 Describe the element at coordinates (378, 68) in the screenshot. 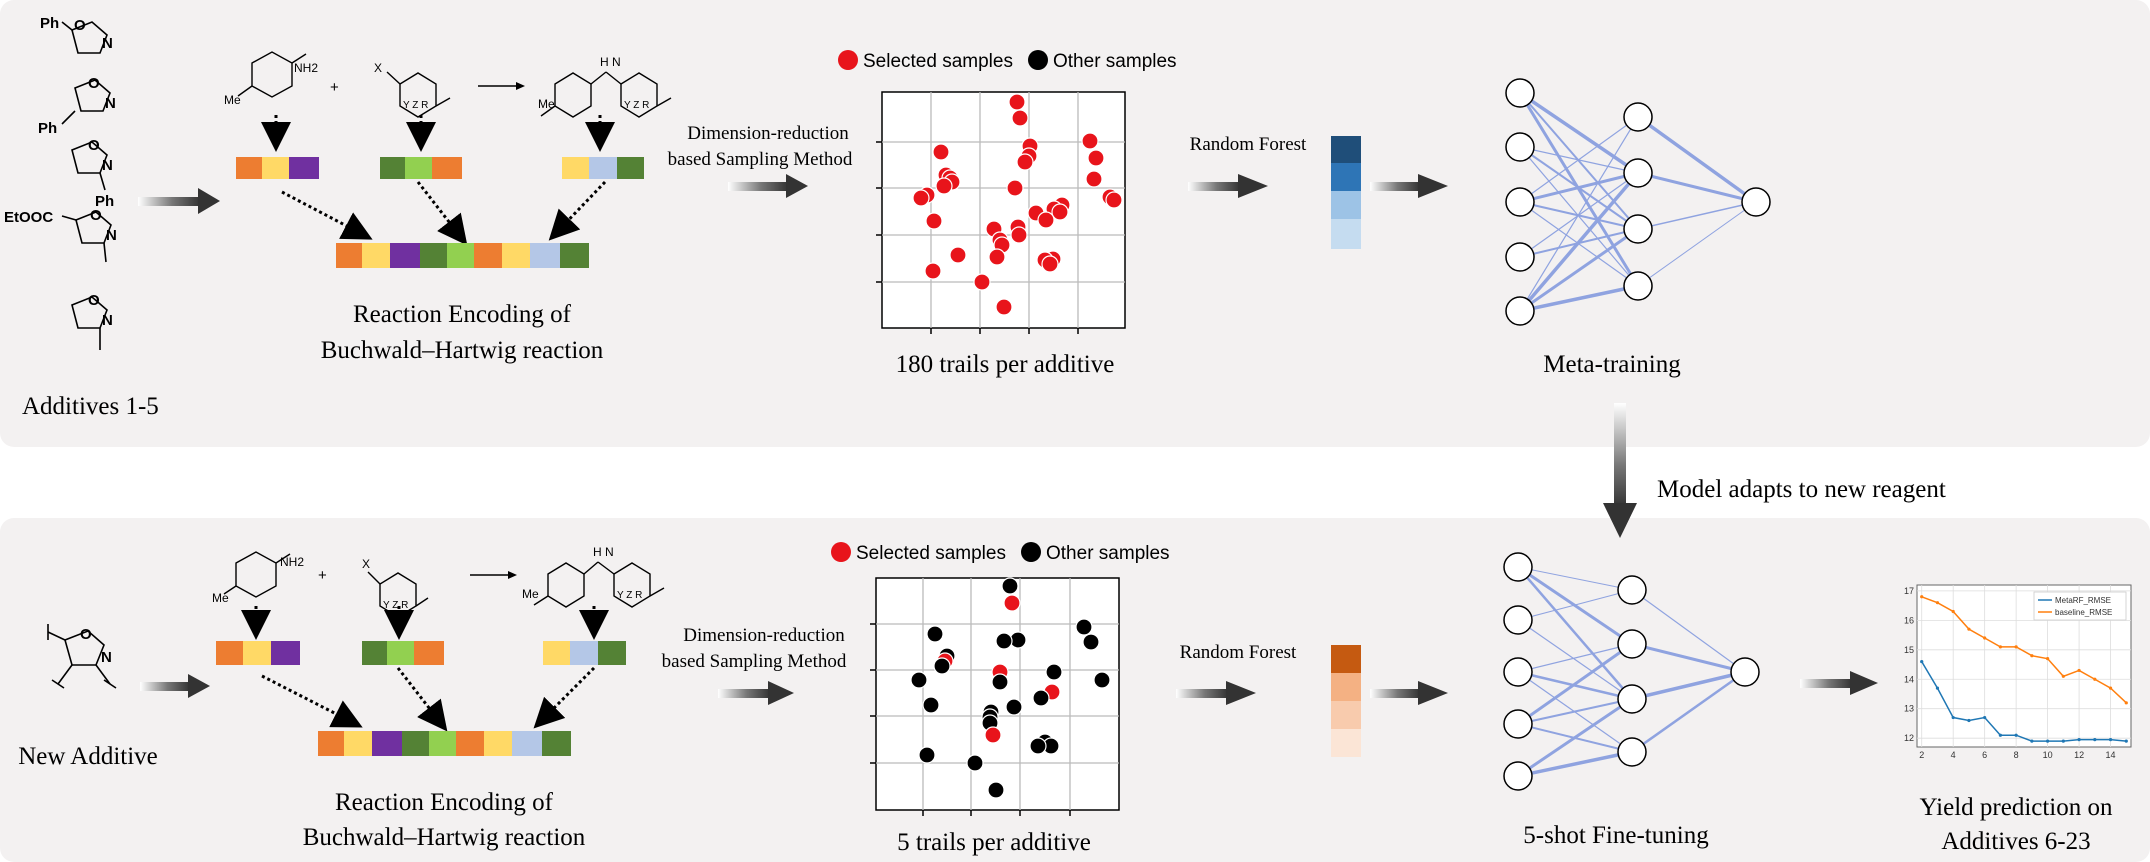

I see `halide-label: X` at that location.